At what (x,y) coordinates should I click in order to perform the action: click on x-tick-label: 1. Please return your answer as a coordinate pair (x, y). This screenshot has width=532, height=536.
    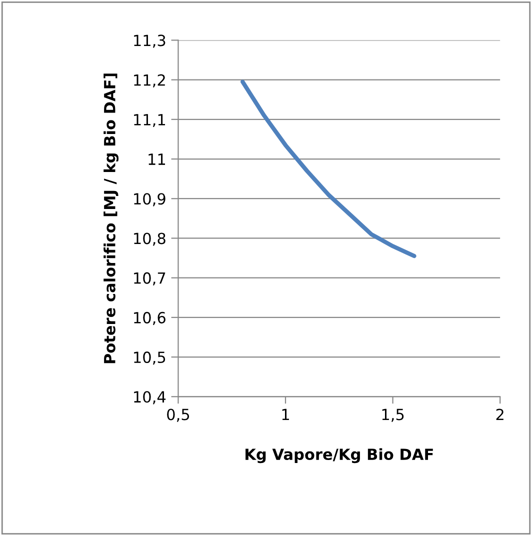
    Looking at the image, I should click on (285, 414).